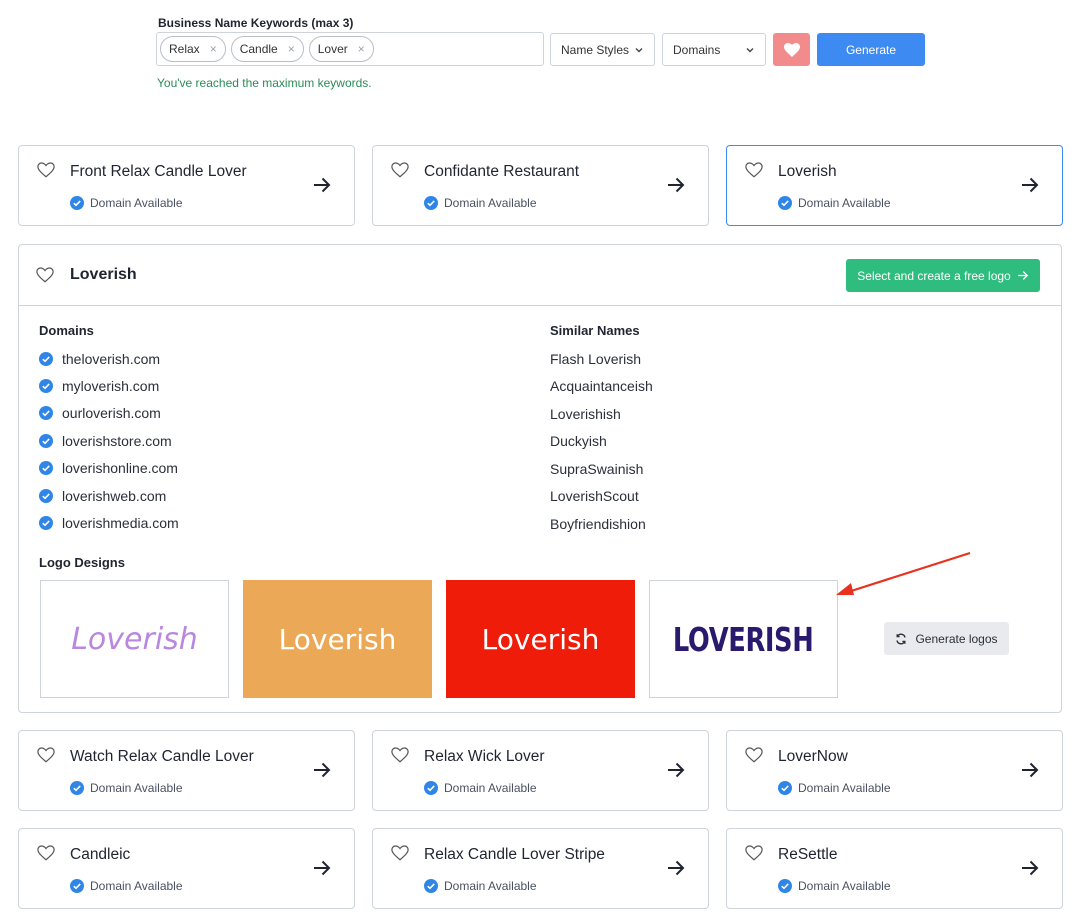  What do you see at coordinates (256, 23) in the screenshot?
I see `keywords-label: Business Name Keywords (max 3)` at bounding box center [256, 23].